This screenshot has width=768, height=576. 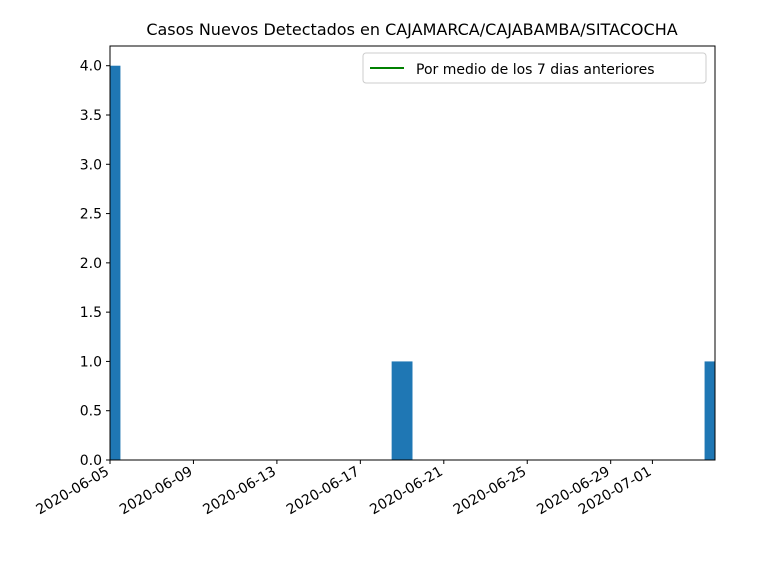 What do you see at coordinates (91, 116) in the screenshot?
I see `y-tick-label: 3.5` at bounding box center [91, 116].